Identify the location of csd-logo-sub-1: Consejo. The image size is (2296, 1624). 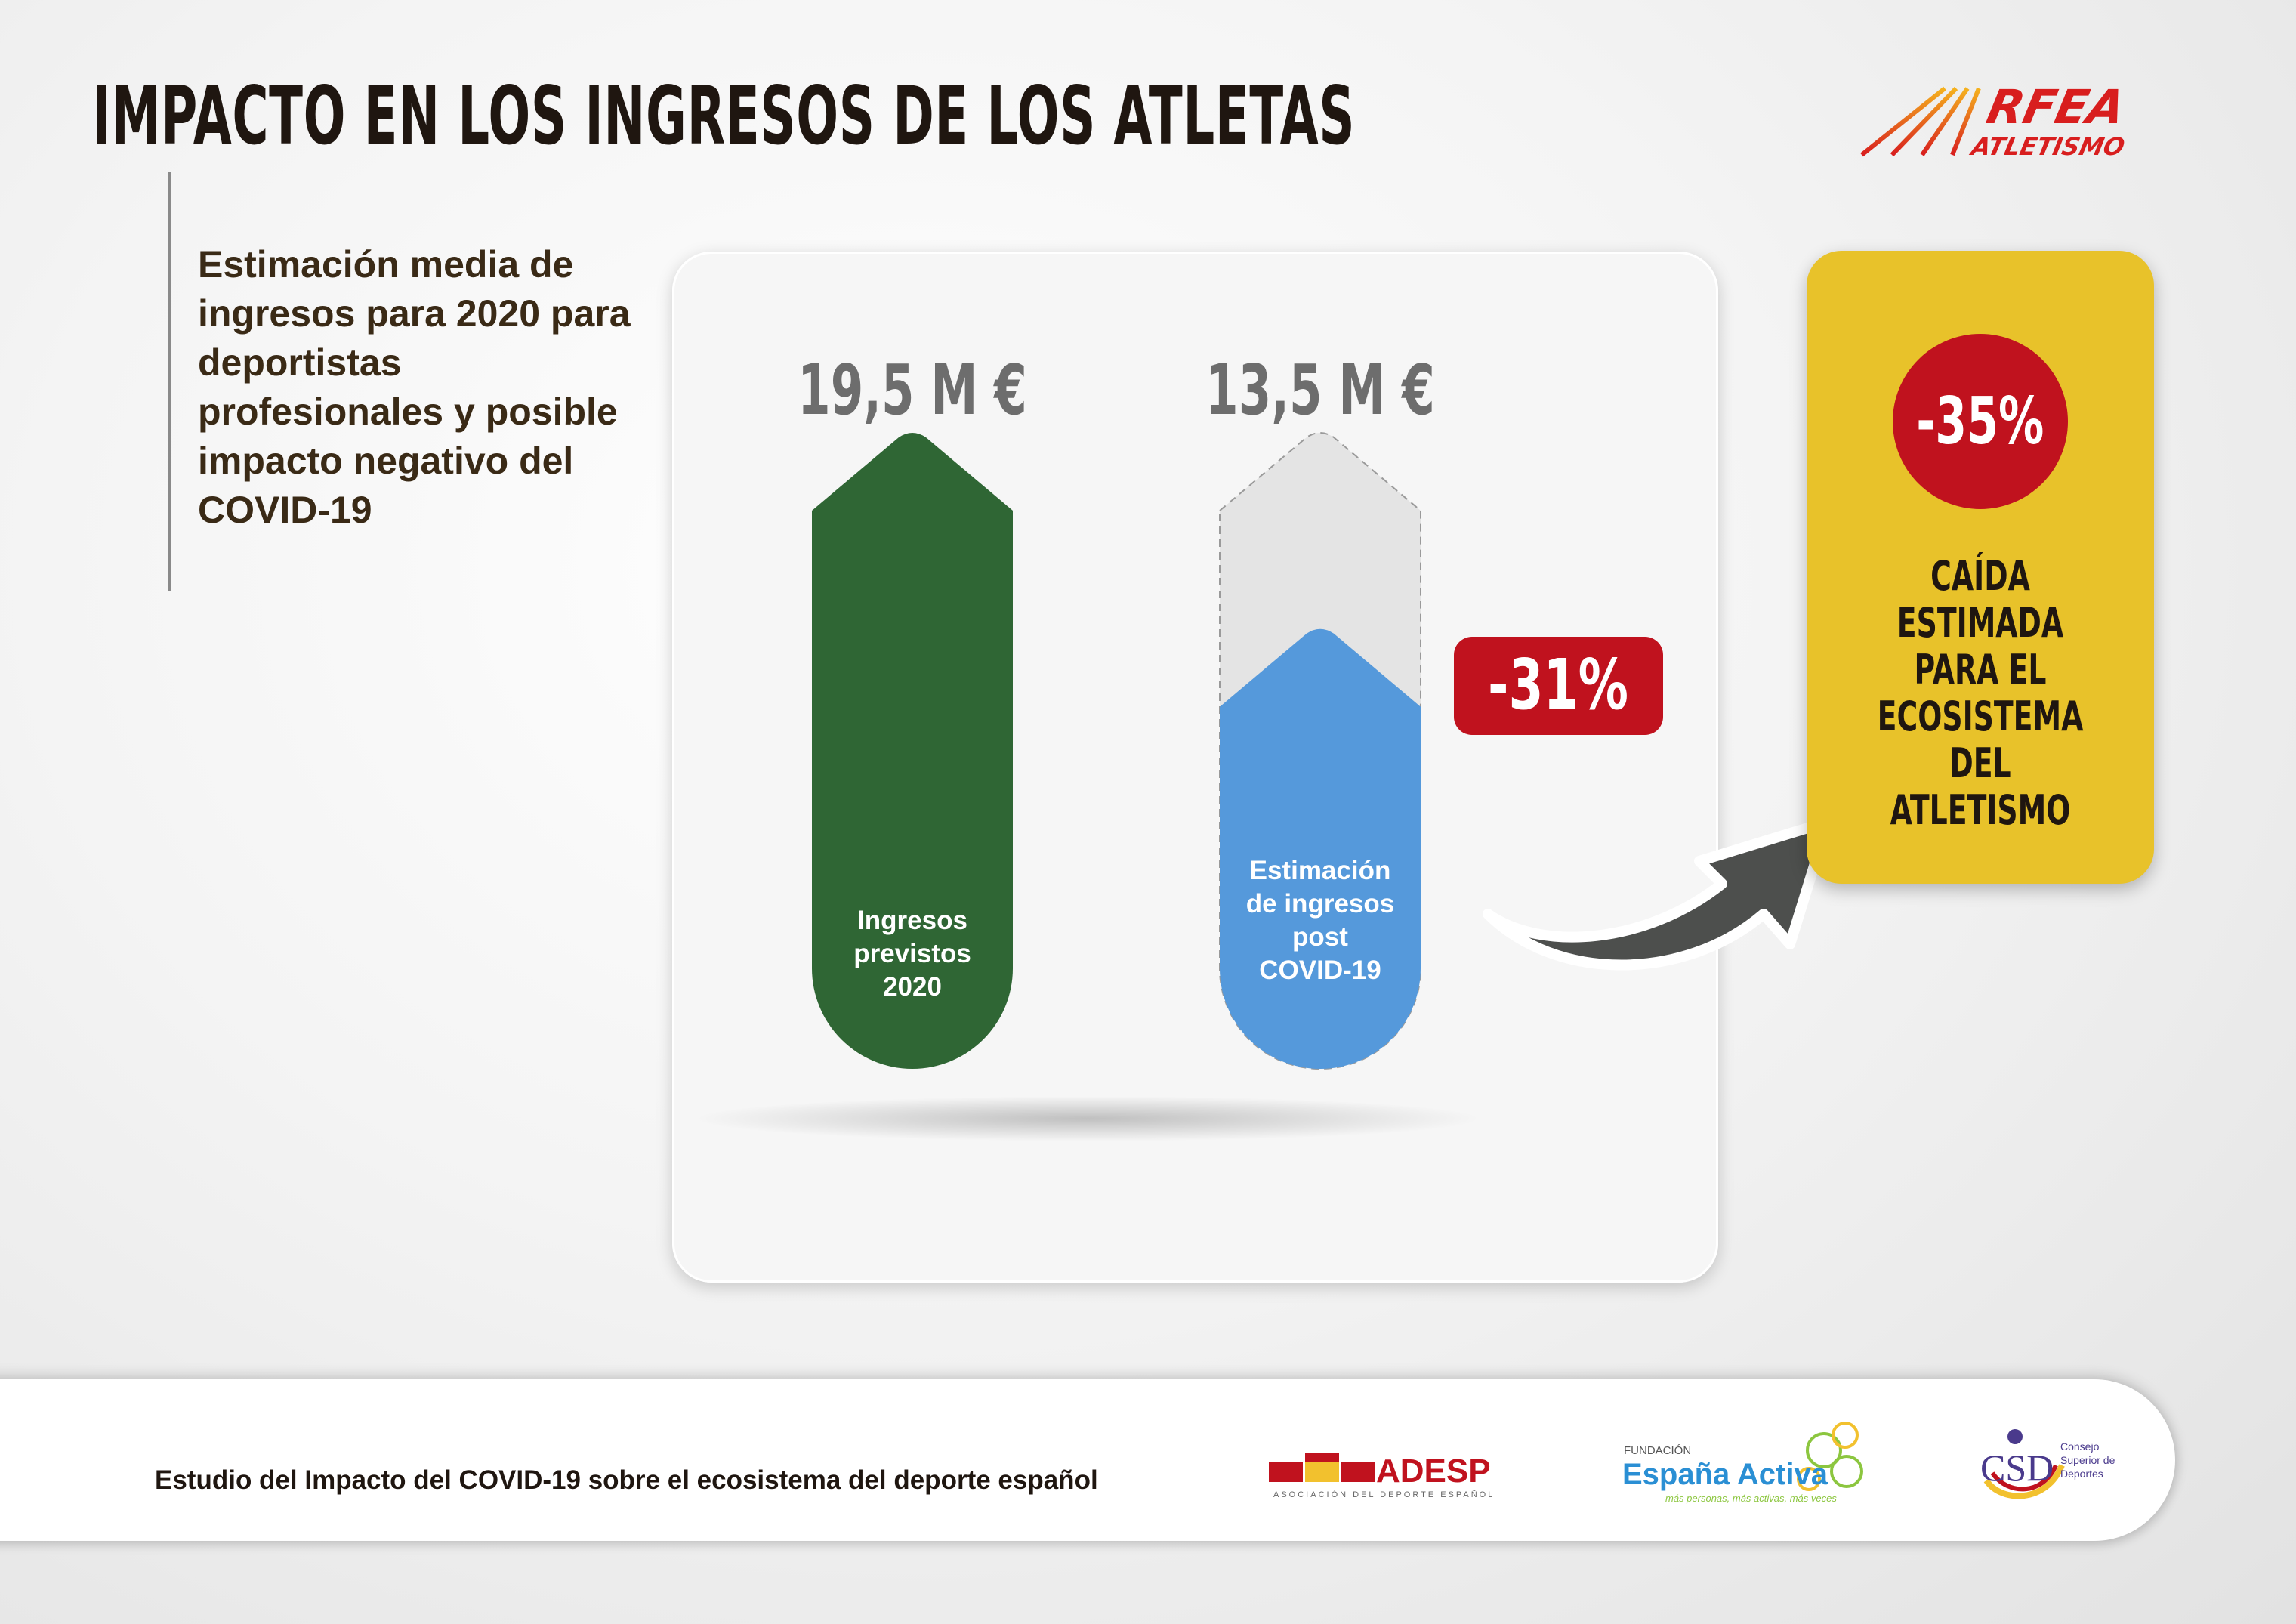
(2080, 1446).